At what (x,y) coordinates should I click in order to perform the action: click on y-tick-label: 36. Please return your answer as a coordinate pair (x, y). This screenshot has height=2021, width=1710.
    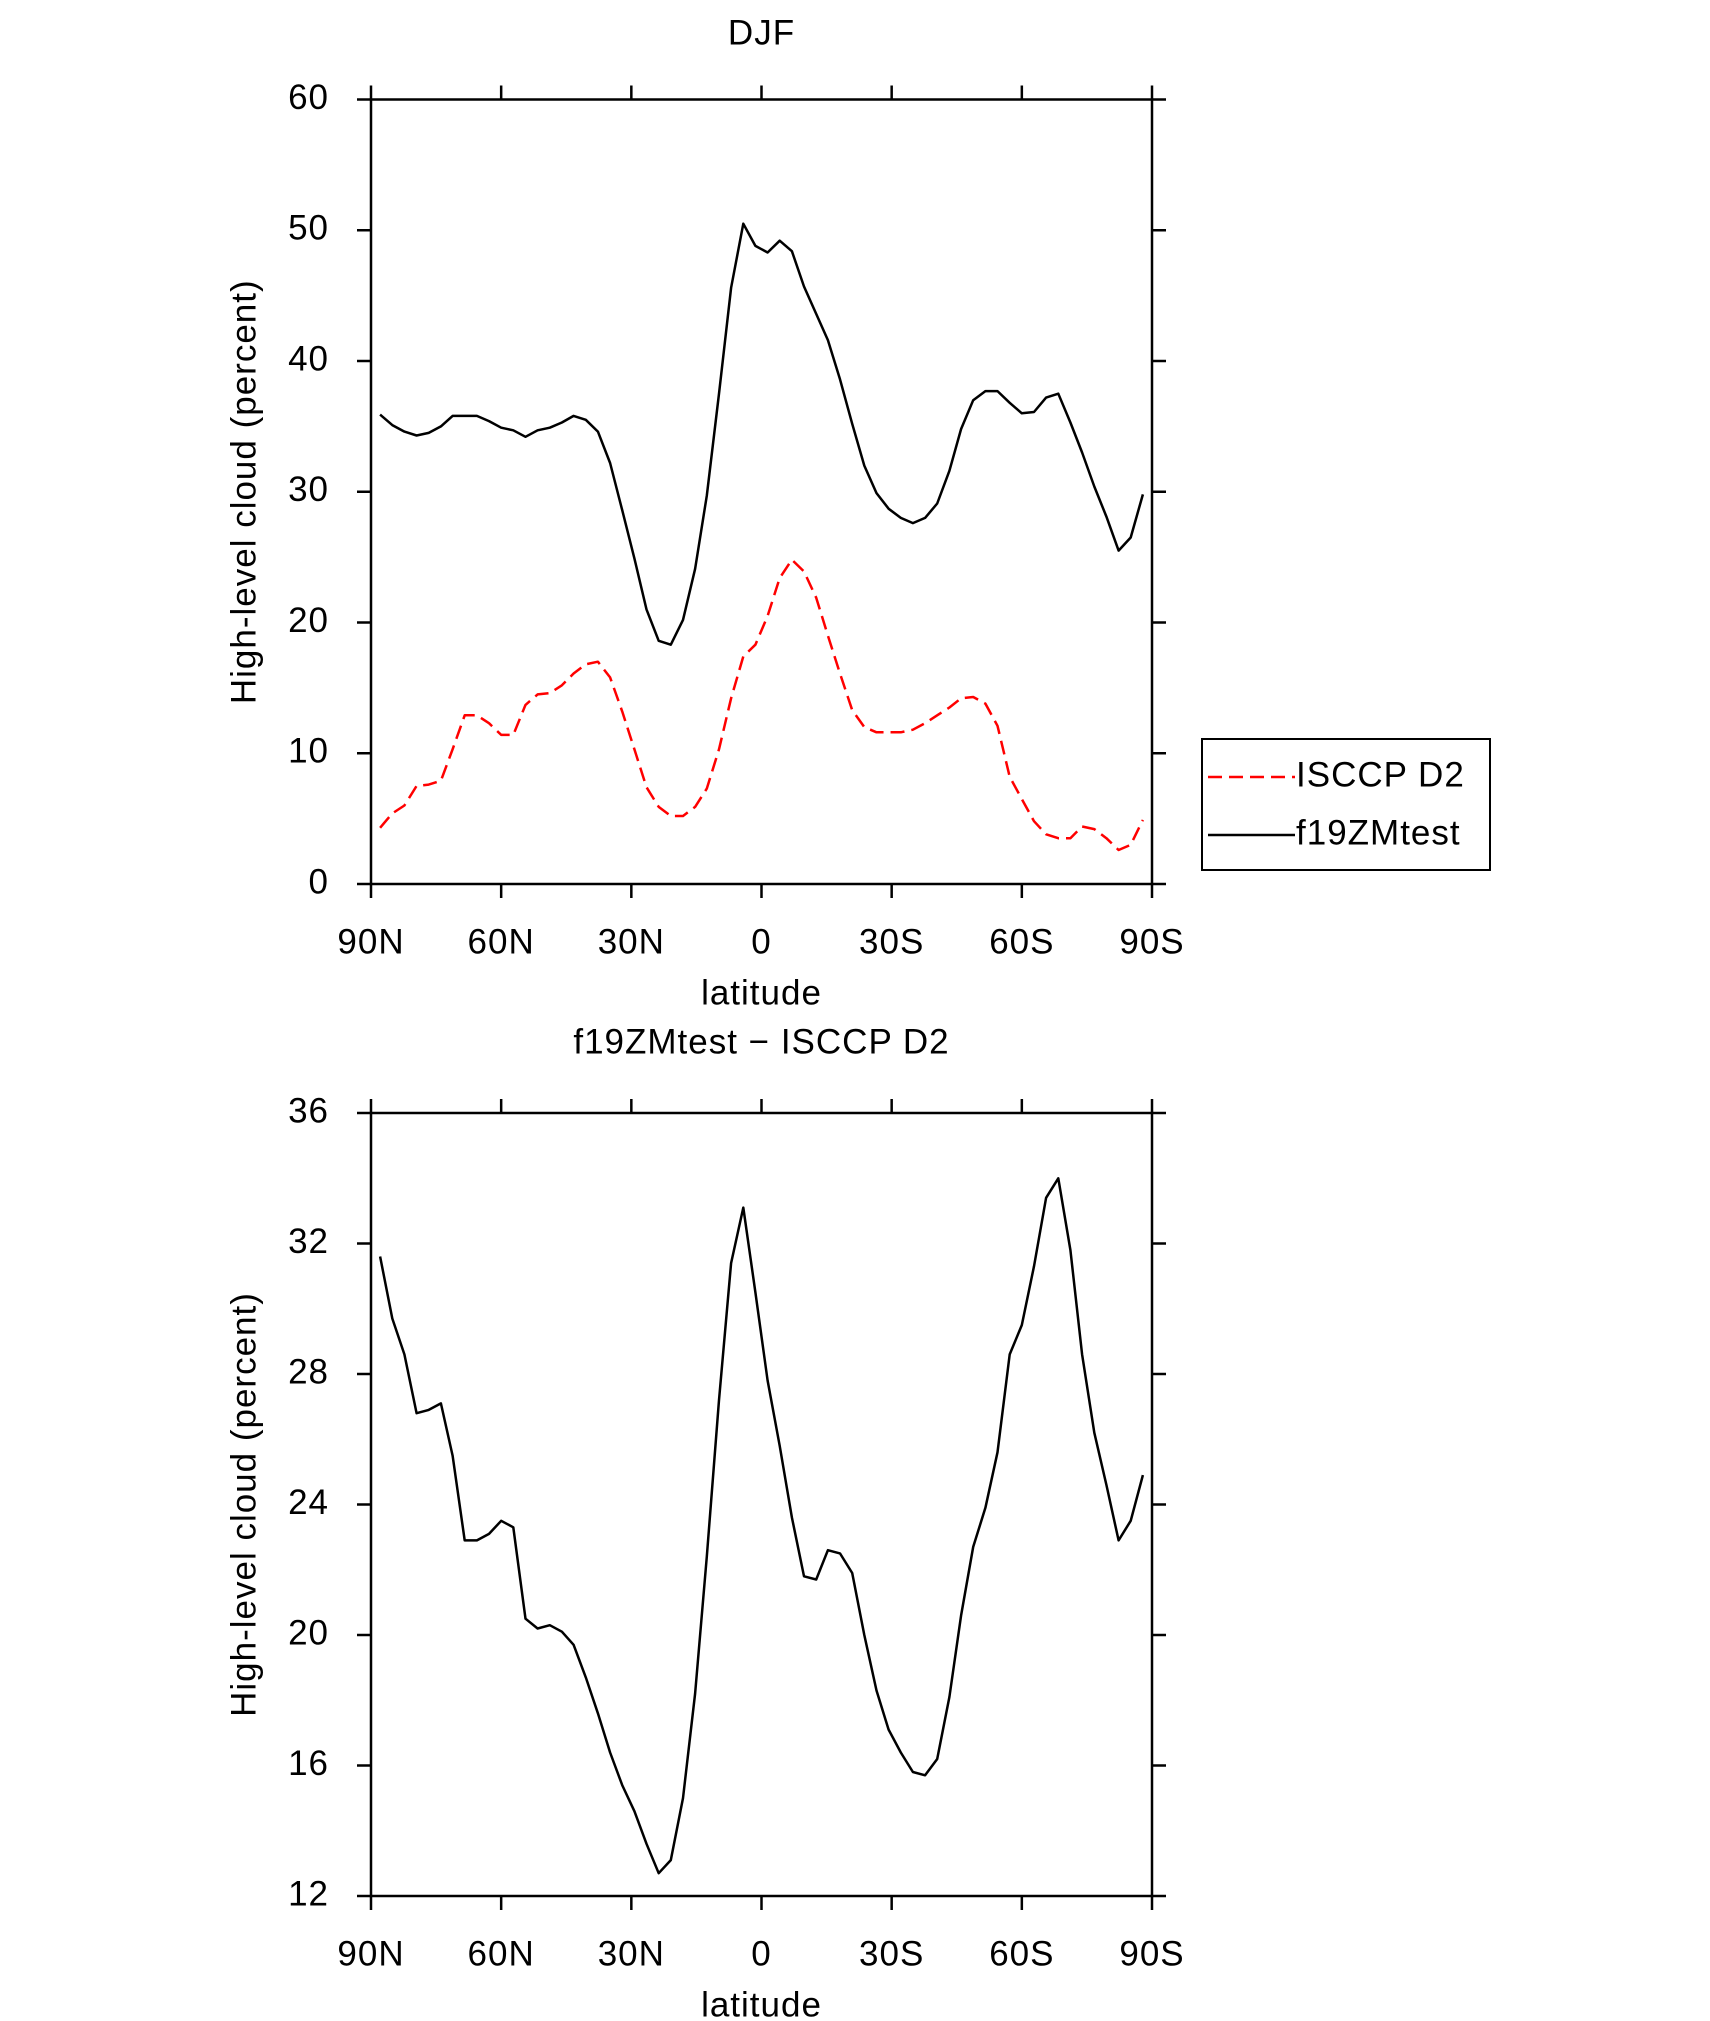
    Looking at the image, I should click on (308, 1110).